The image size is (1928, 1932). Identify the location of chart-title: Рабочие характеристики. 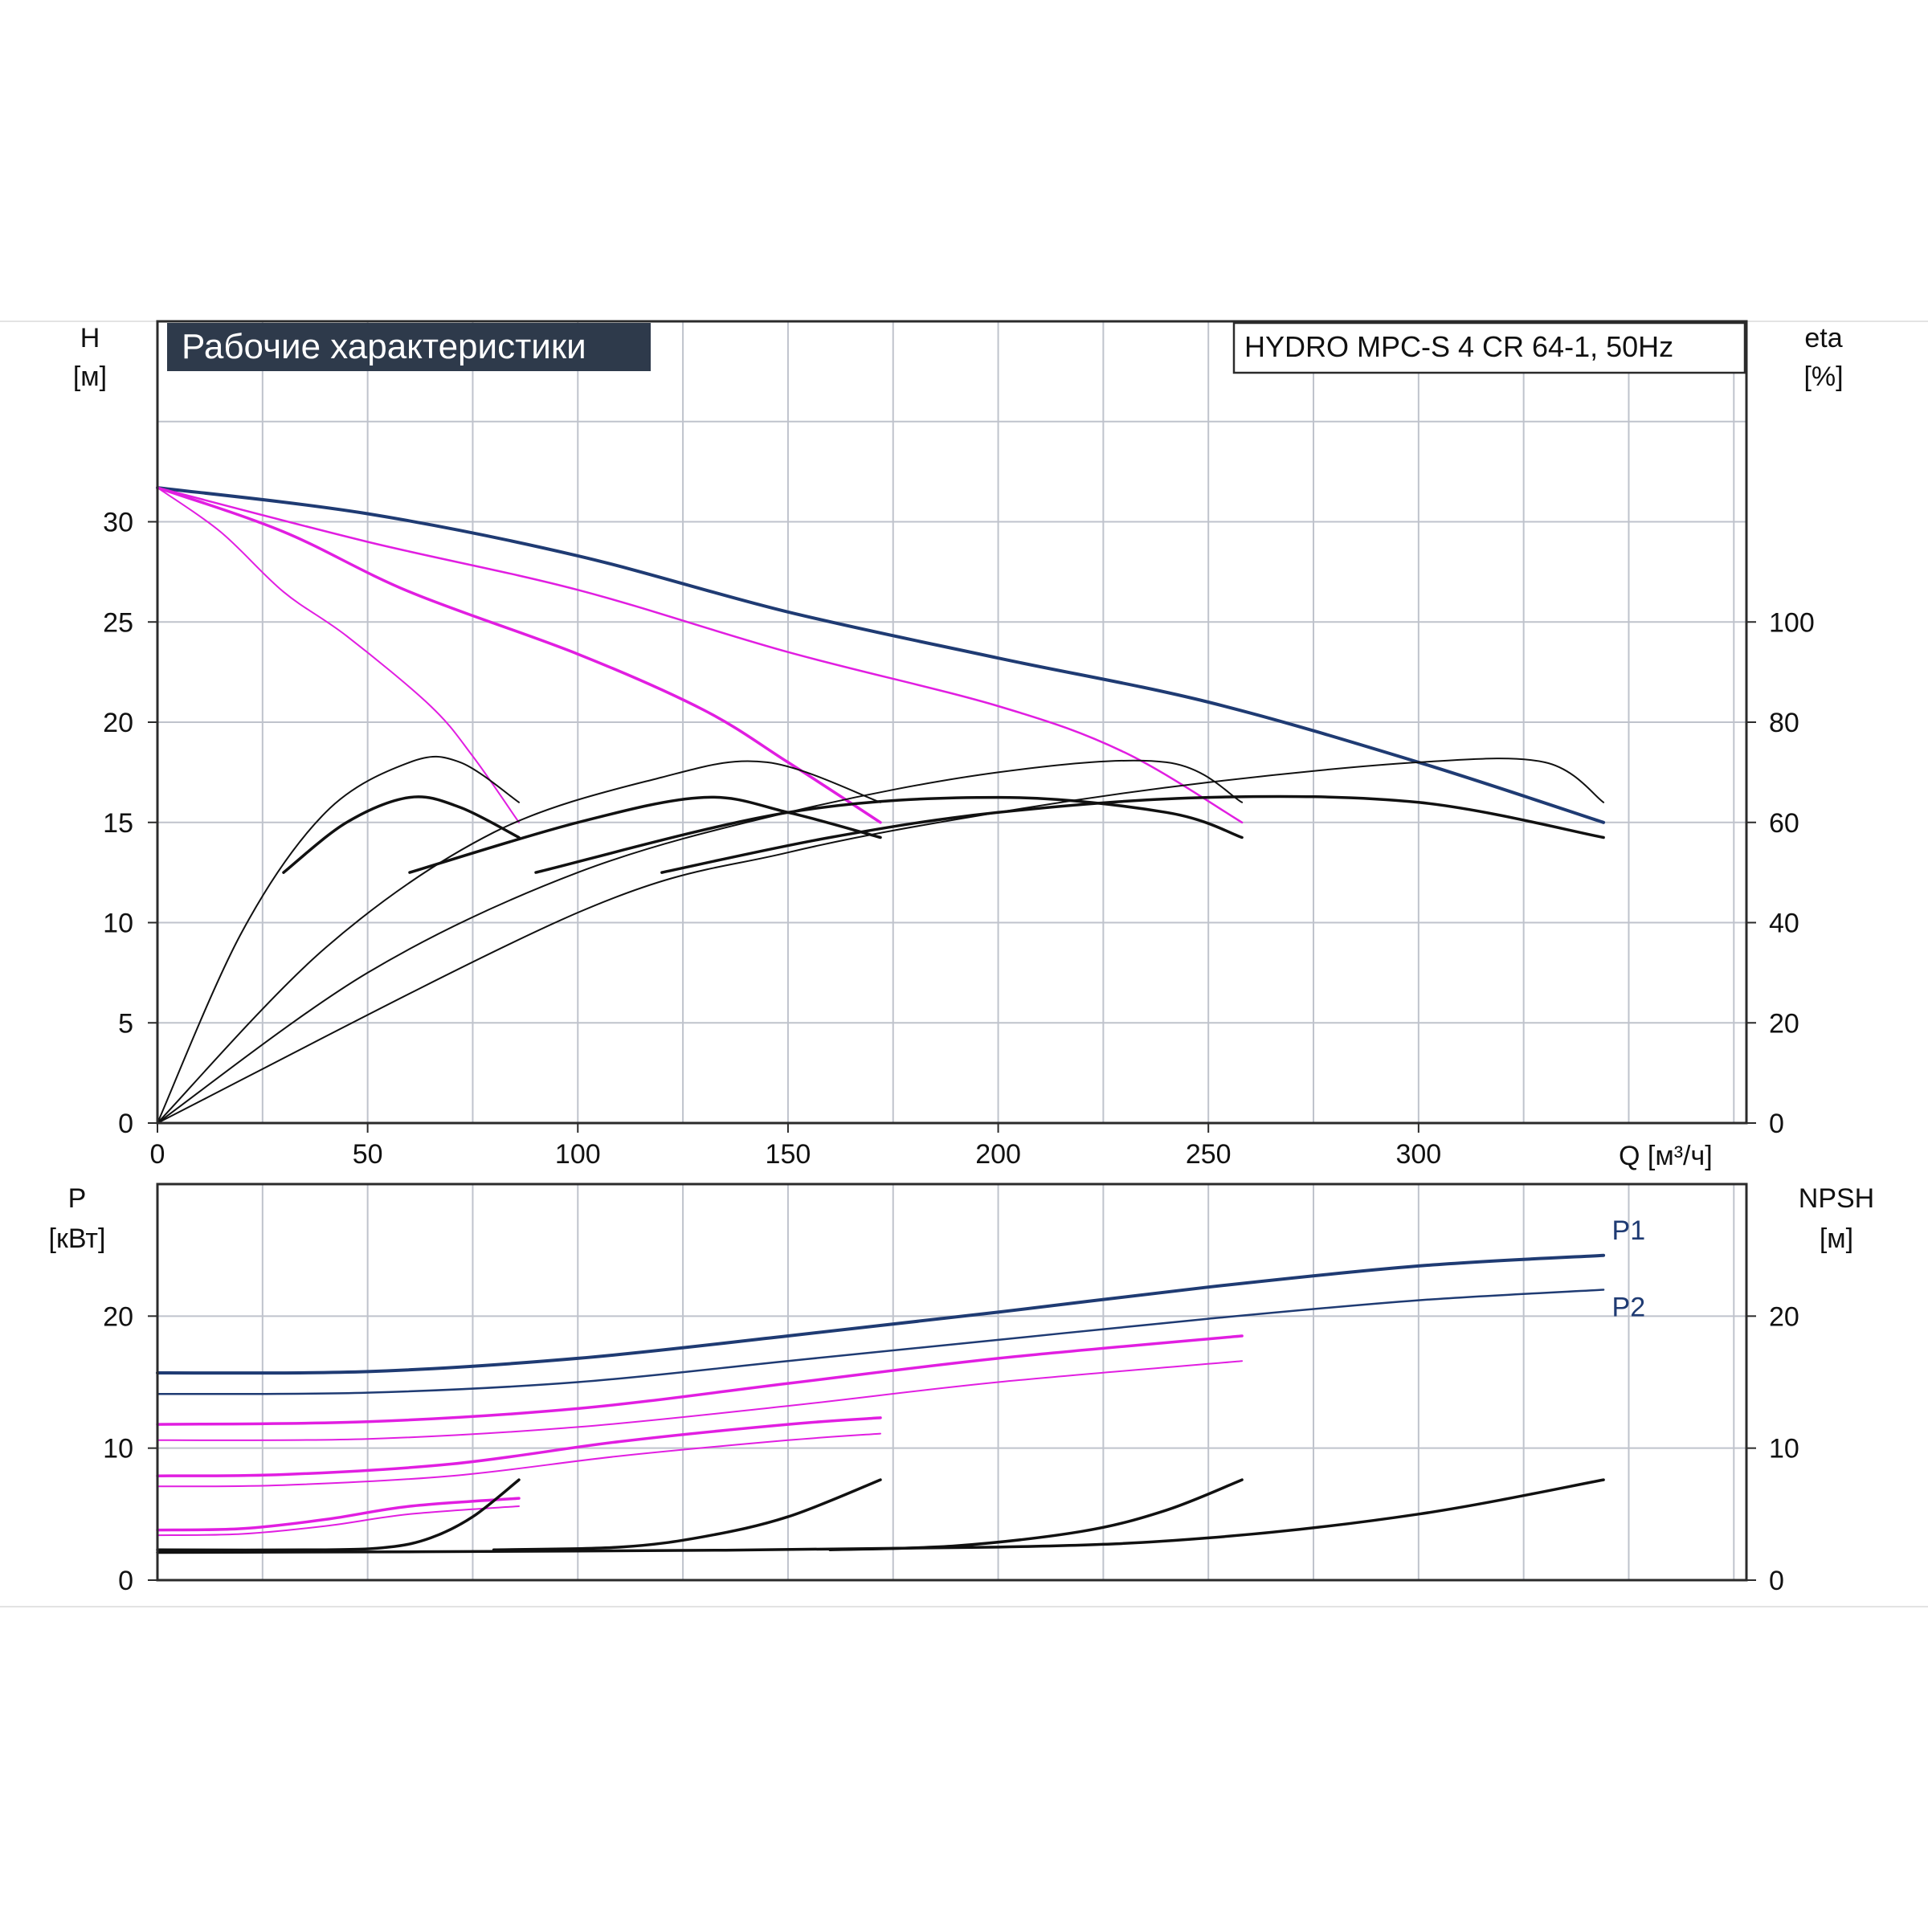
(384, 346).